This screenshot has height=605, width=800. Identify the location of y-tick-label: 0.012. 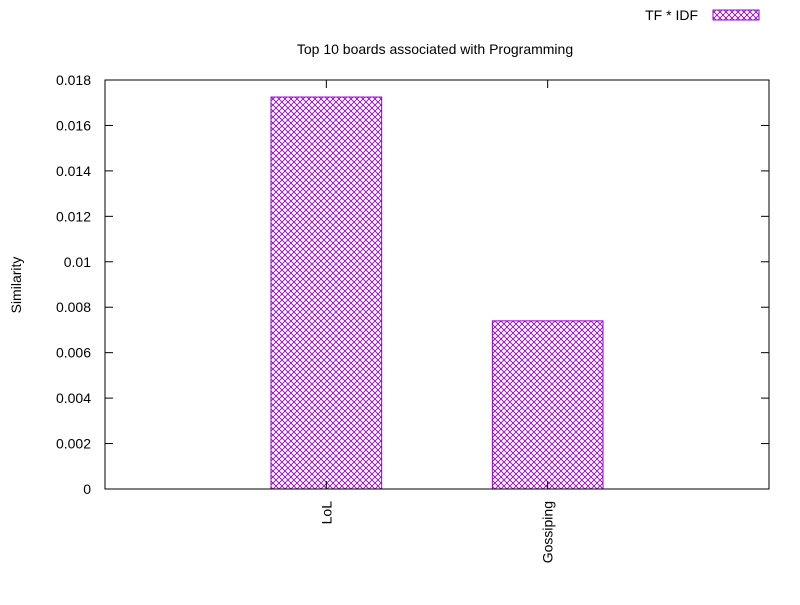
(73, 216).